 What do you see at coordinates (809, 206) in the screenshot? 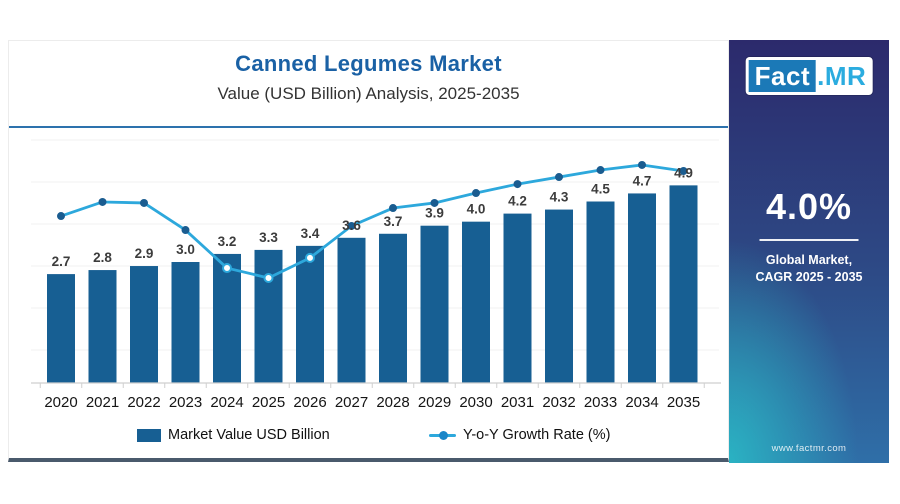
I see `cagr-value: 4.0%` at bounding box center [809, 206].